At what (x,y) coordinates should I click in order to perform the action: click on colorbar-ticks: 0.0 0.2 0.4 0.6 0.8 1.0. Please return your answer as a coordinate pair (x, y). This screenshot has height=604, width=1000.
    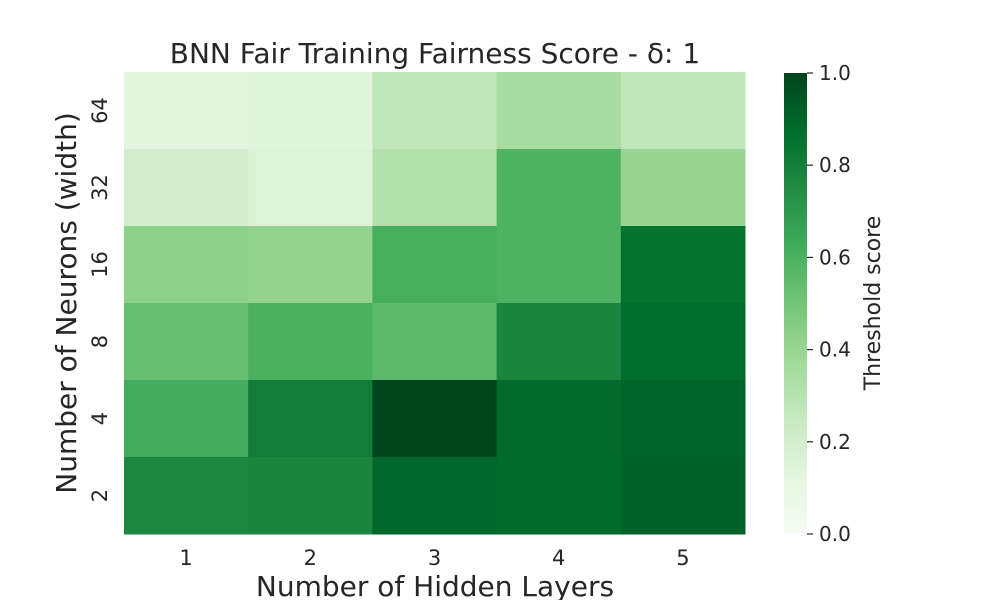
    Looking at the image, I should click on (829, 303).